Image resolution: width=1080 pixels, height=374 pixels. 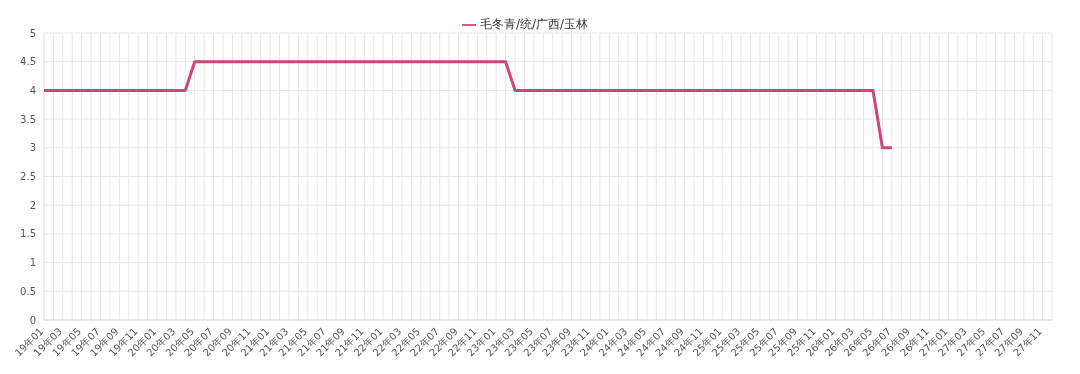 I want to click on y-tick-label: 4.5, so click(x=28, y=62).